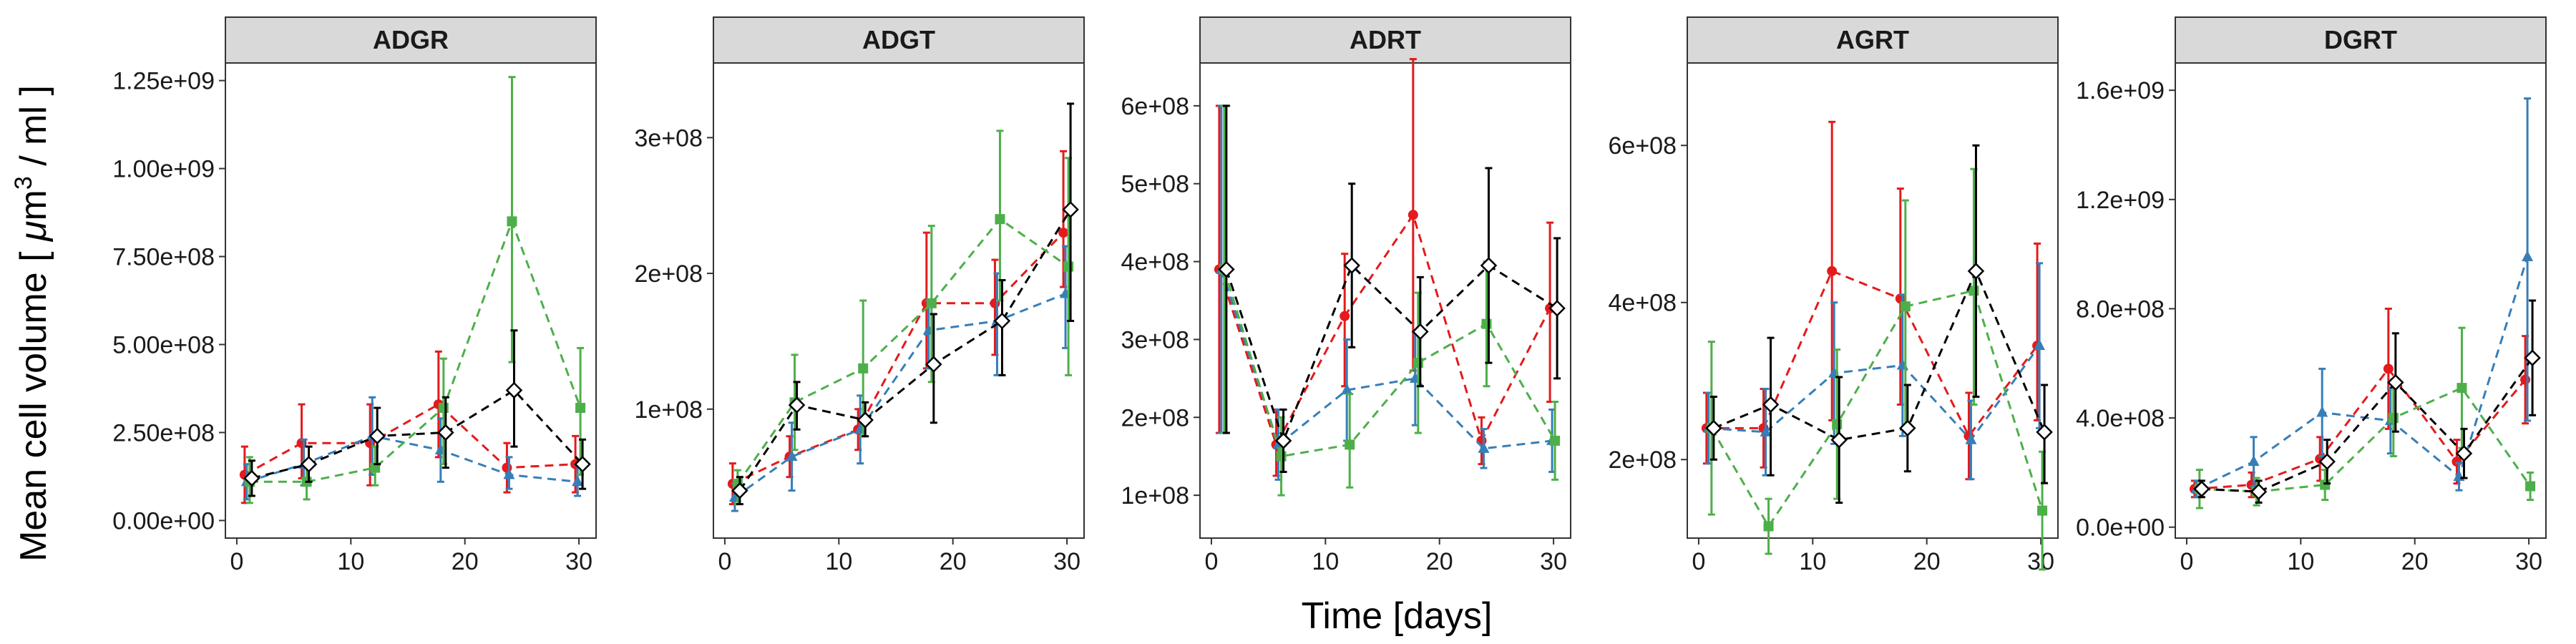 The width and height of the screenshot is (2576, 644). Describe the element at coordinates (2120, 418) in the screenshot. I see `y-tick-label: 4.0e+08` at that location.